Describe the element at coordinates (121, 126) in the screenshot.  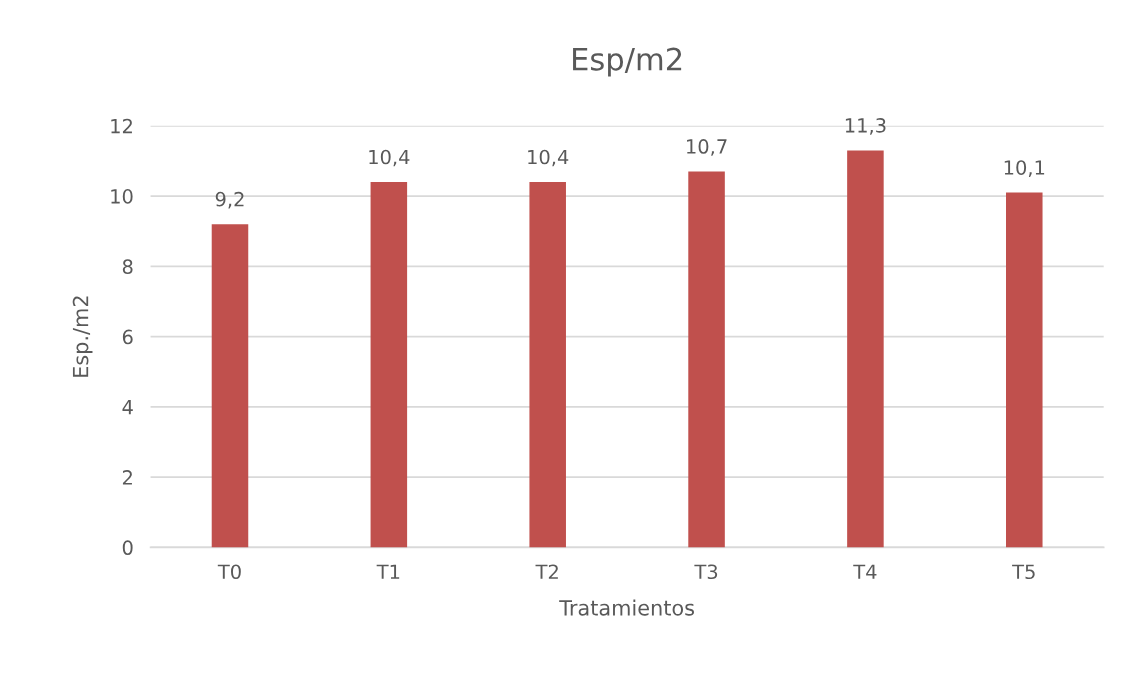
I see `y-tick-label: 12` at that location.